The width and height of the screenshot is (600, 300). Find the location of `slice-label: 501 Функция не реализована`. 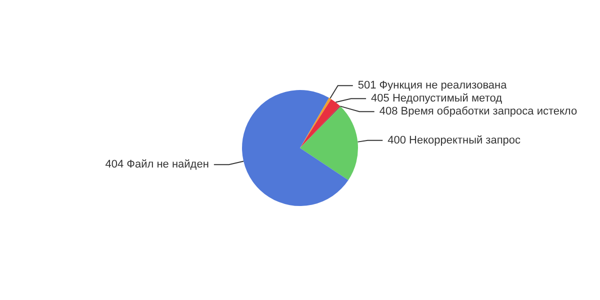

slice-label: 501 Функция не реализована is located at coordinates (433, 86).